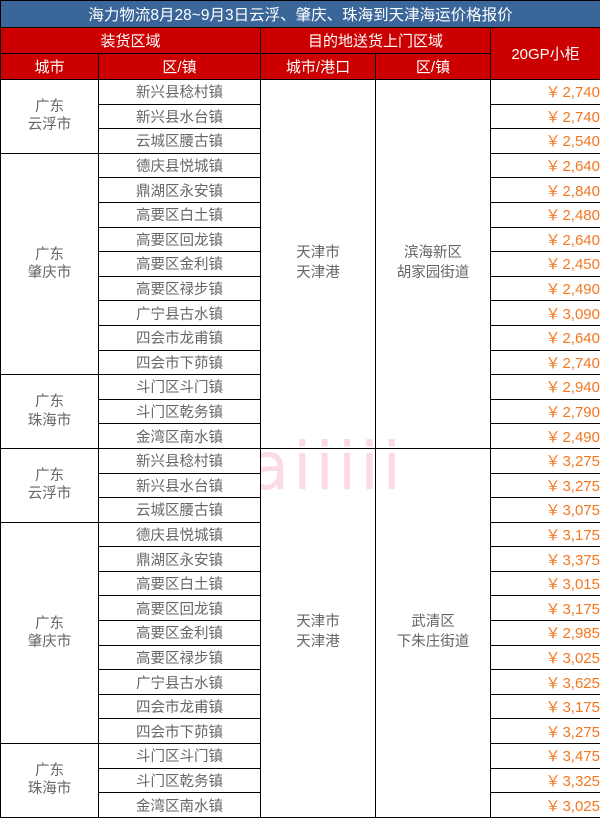 This screenshot has width=600, height=818. Describe the element at coordinates (180, 436) in the screenshot. I see `origin-town-cell: 金湾区南水镇` at that location.